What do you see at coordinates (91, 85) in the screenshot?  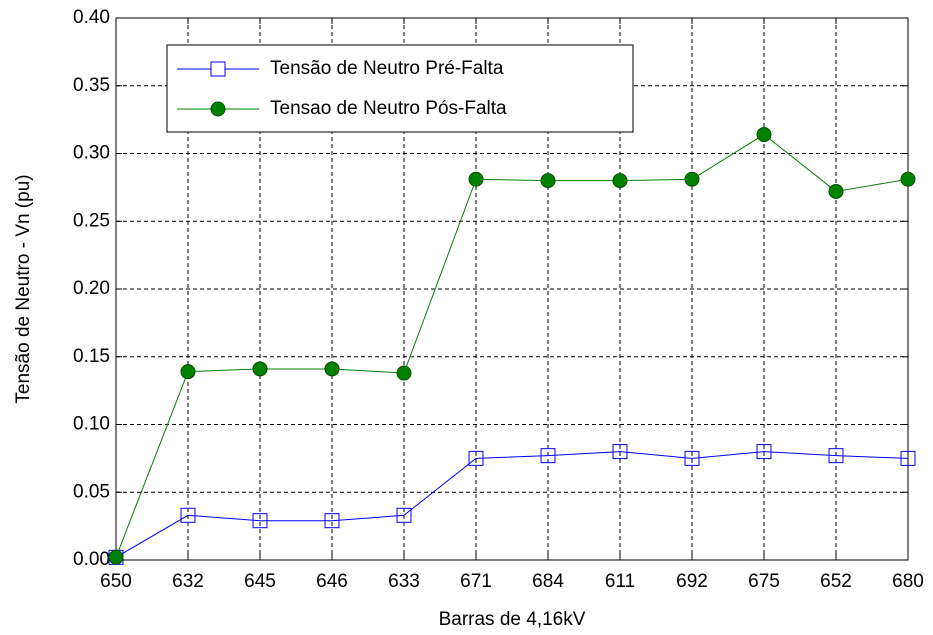 I see `y-tick-label: 0.35` at bounding box center [91, 85].